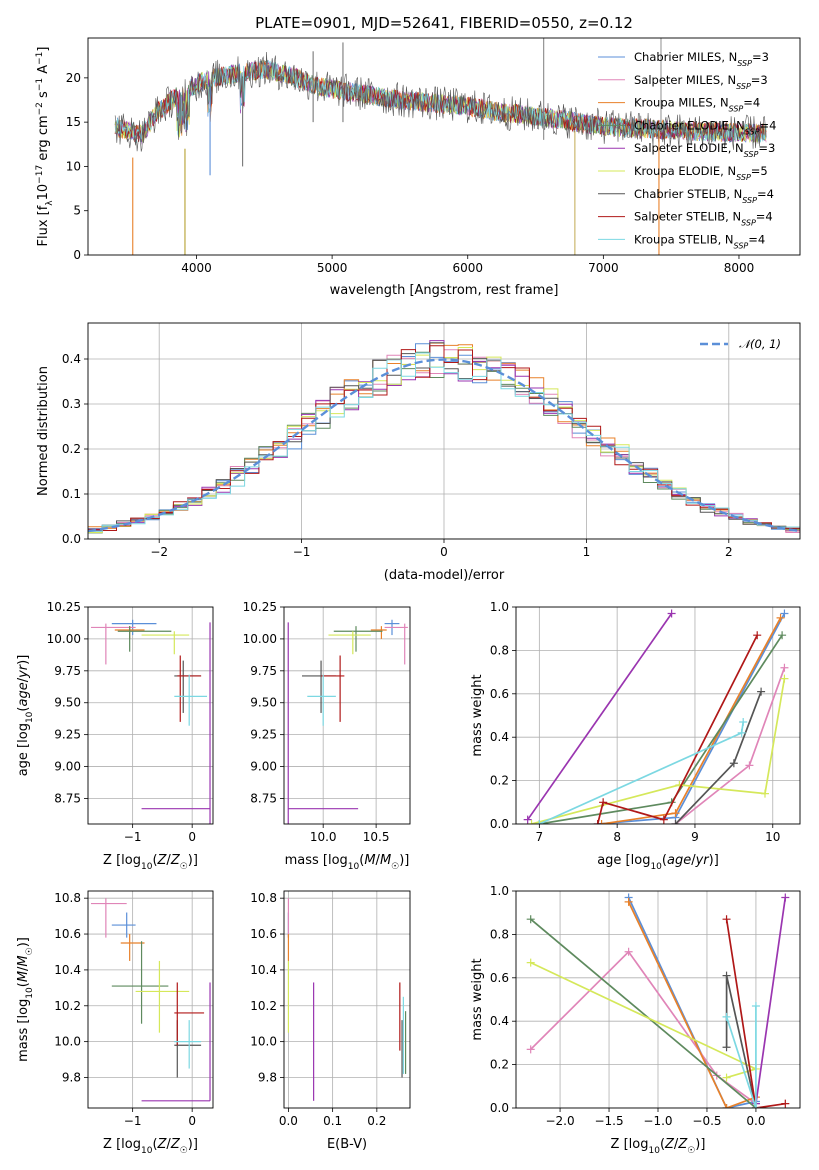 This screenshot has width=819, height=1170. I want to click on x-tick-label: −2, so click(159, 552).